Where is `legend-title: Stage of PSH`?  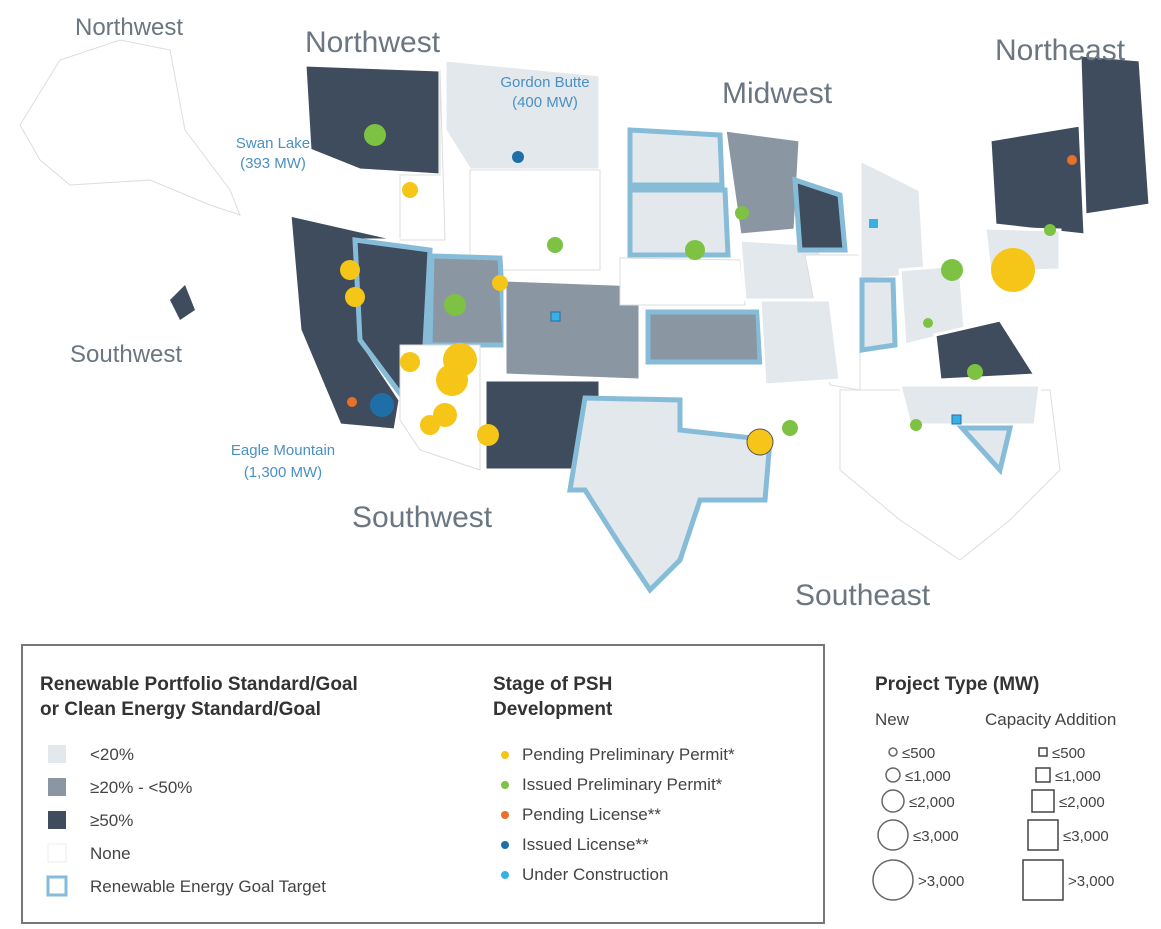 legend-title: Stage of PSH is located at coordinates (552, 684).